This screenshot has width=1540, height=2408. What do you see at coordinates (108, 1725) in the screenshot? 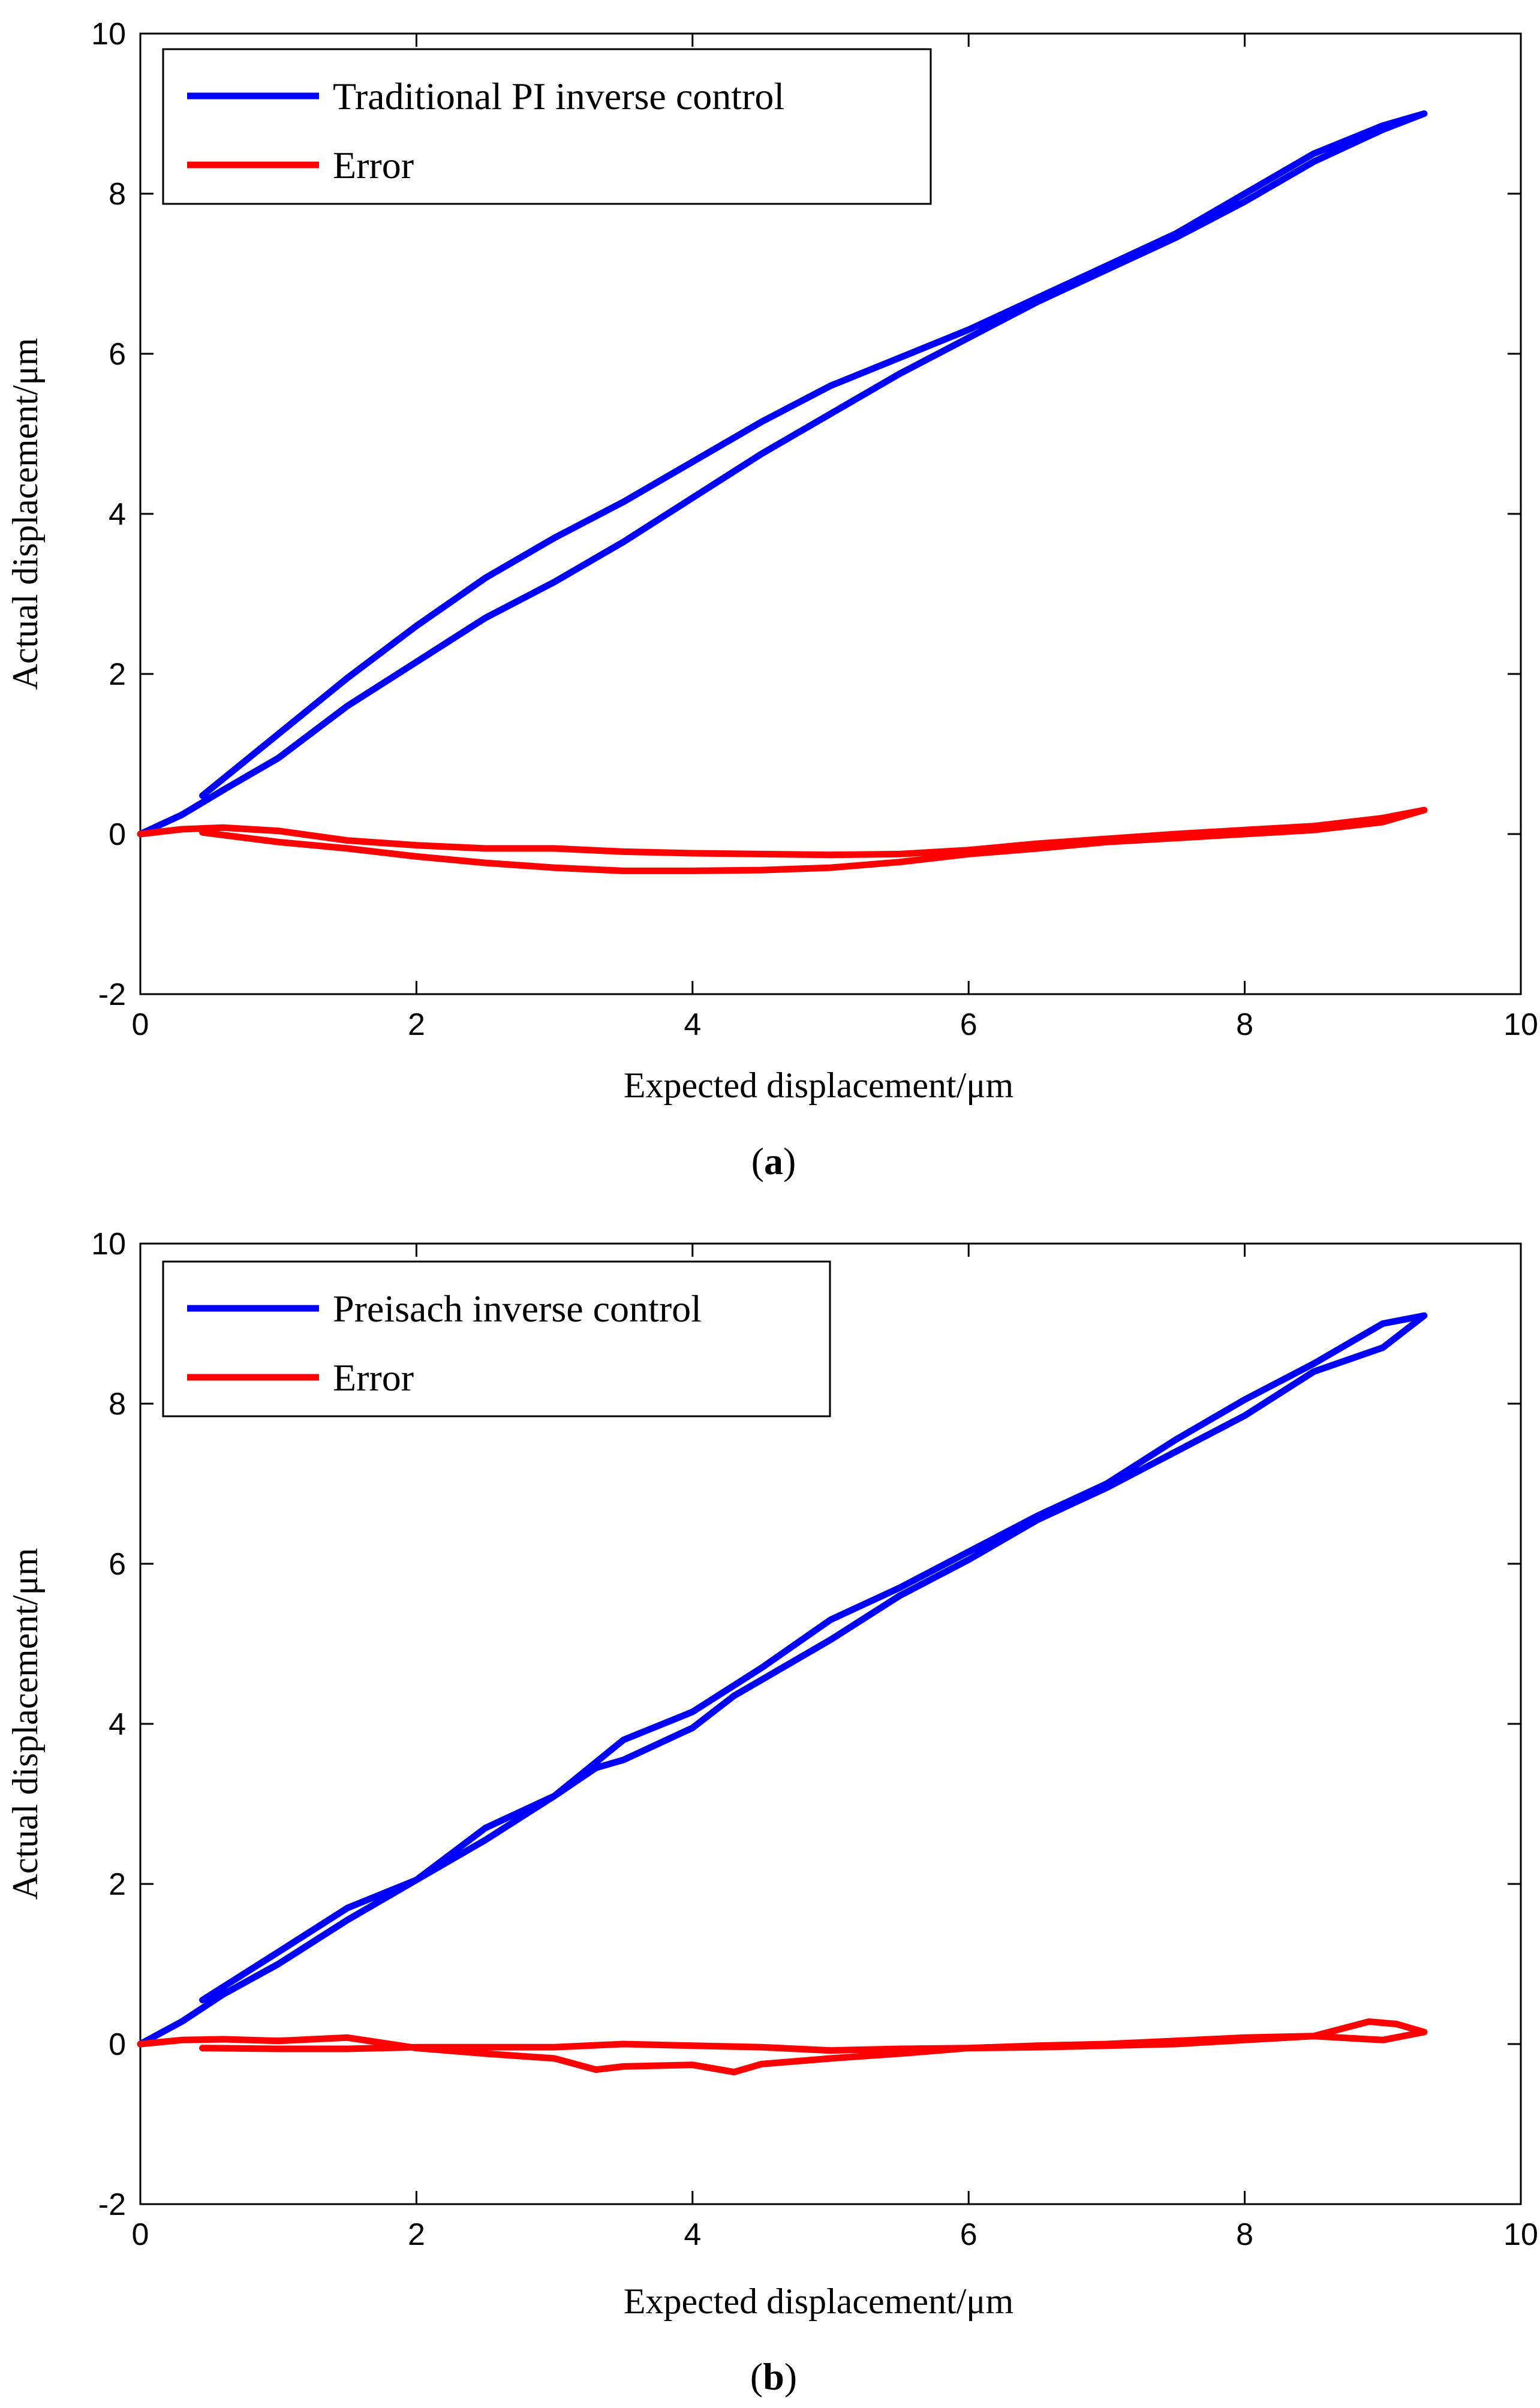
I see `y-tick-labels-b: -2 0 2 4 6 8 10` at bounding box center [108, 1725].